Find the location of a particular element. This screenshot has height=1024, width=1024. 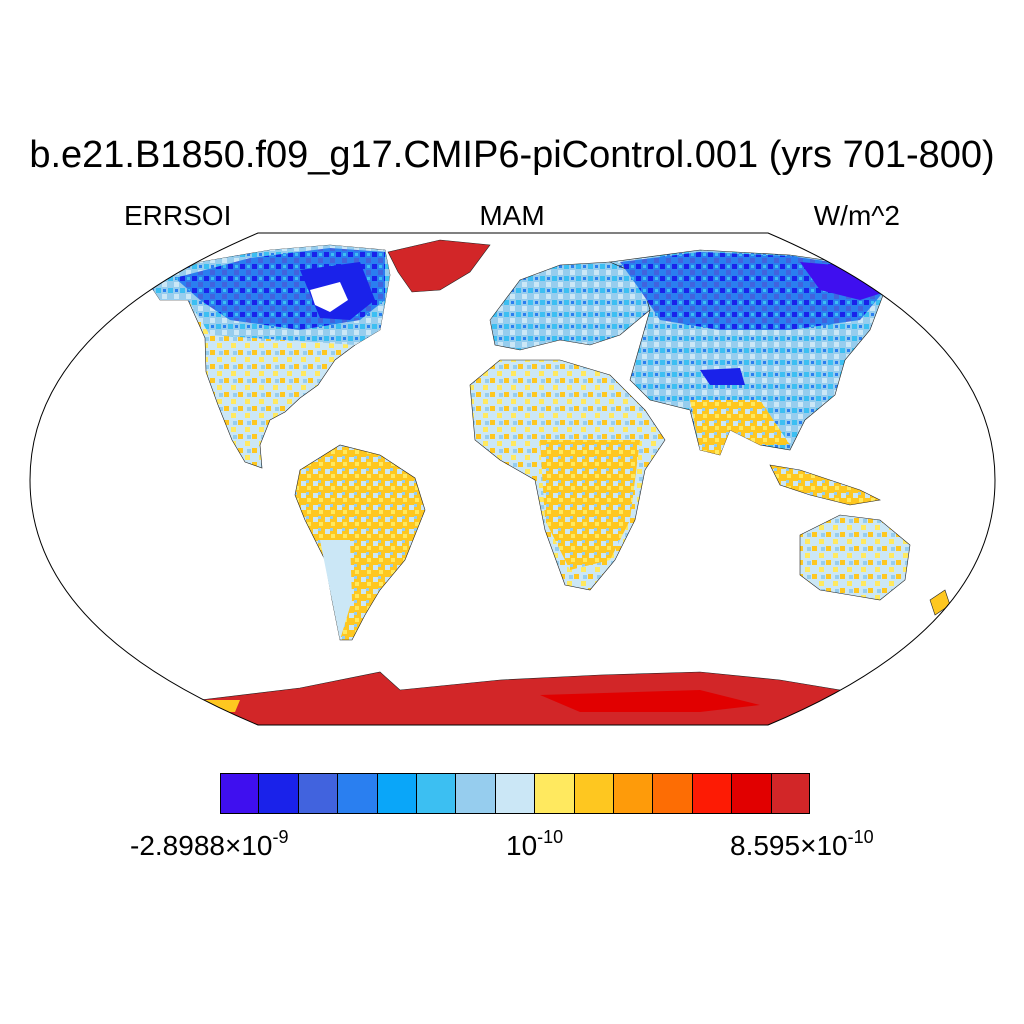

variable-label: ERRSOI is located at coordinates (178, 215).